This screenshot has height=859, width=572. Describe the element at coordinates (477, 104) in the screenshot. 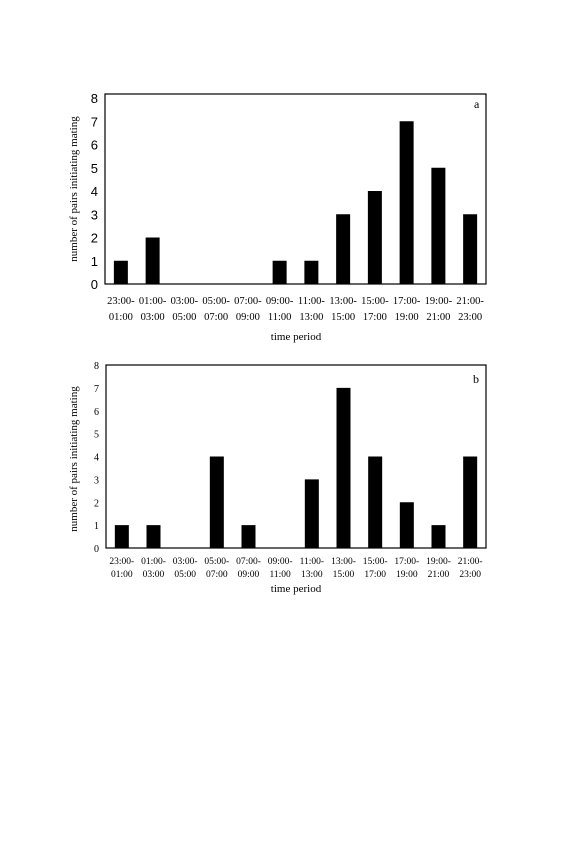

I see `panel-label: a` at that location.